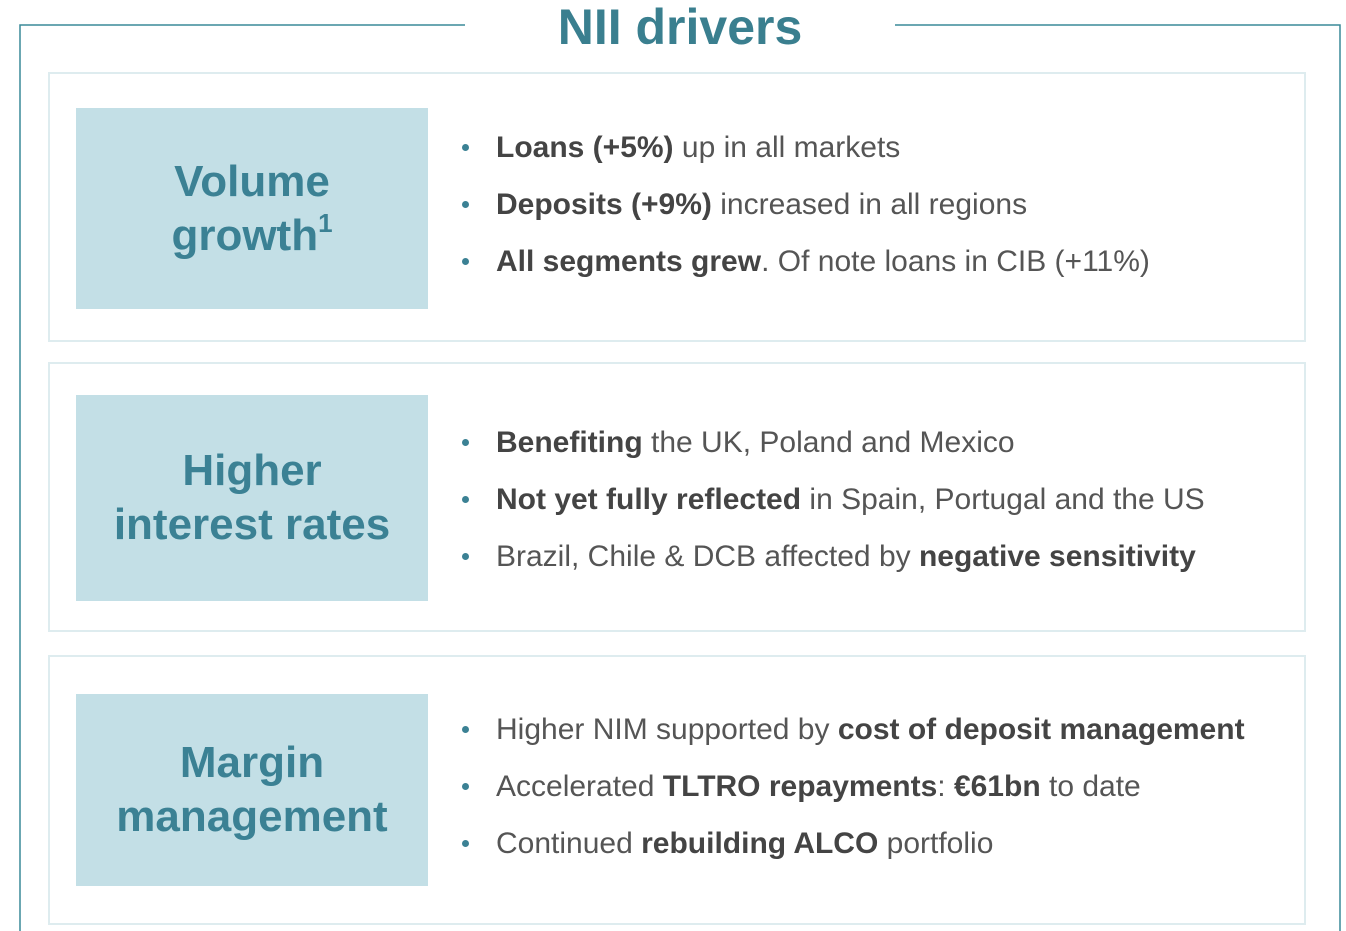 The height and width of the screenshot is (931, 1346). I want to click on text: Continued, so click(569, 843).